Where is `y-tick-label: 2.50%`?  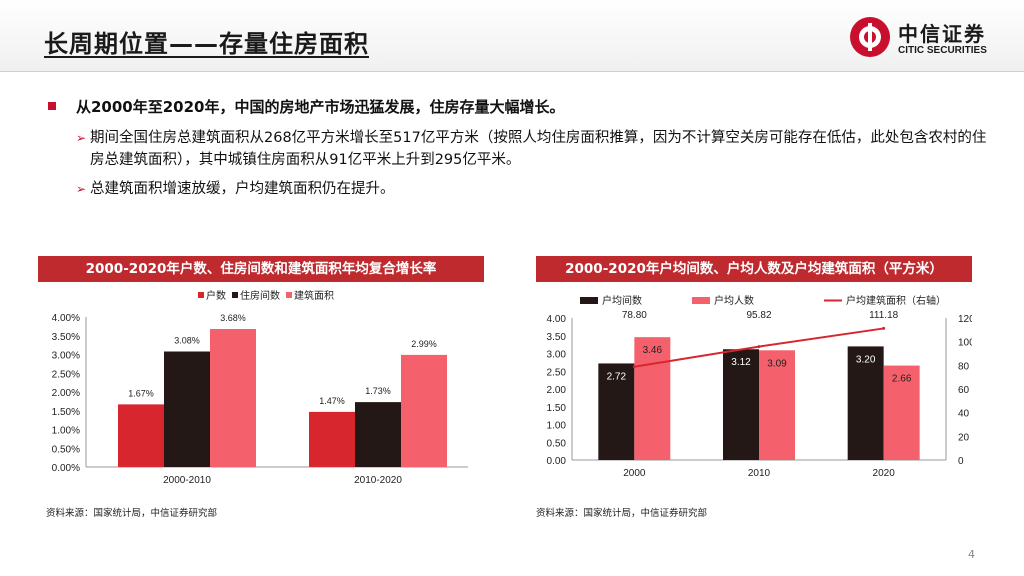
y-tick-label: 2.50% is located at coordinates (66, 374).